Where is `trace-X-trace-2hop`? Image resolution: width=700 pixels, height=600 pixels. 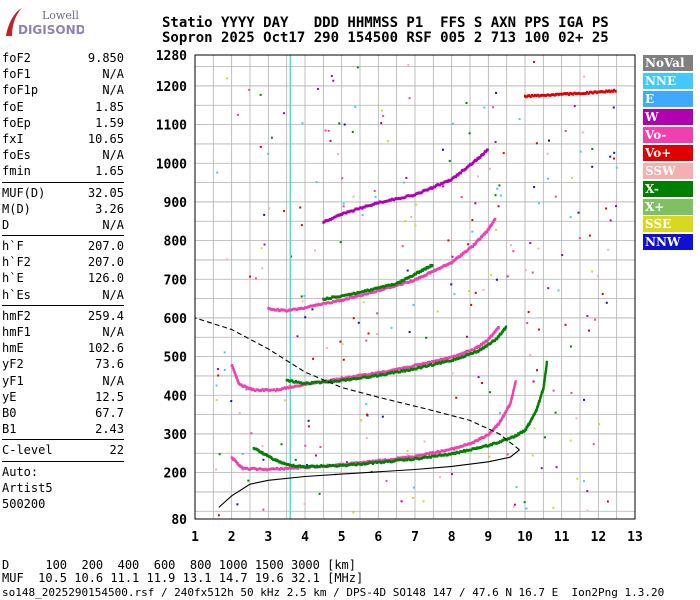 trace-X-trace-2hop is located at coordinates (396, 355).